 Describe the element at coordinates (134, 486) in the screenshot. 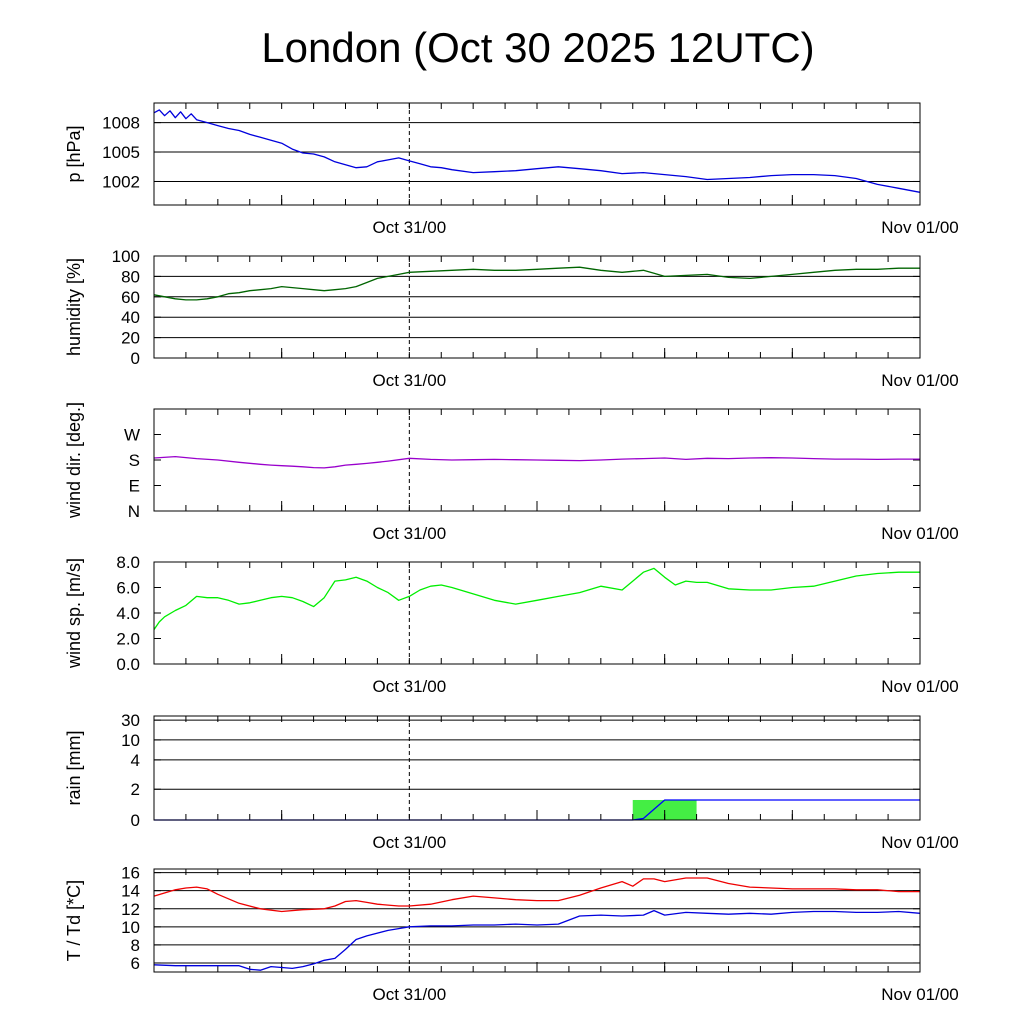

I see `y-tick-label: E` at that location.